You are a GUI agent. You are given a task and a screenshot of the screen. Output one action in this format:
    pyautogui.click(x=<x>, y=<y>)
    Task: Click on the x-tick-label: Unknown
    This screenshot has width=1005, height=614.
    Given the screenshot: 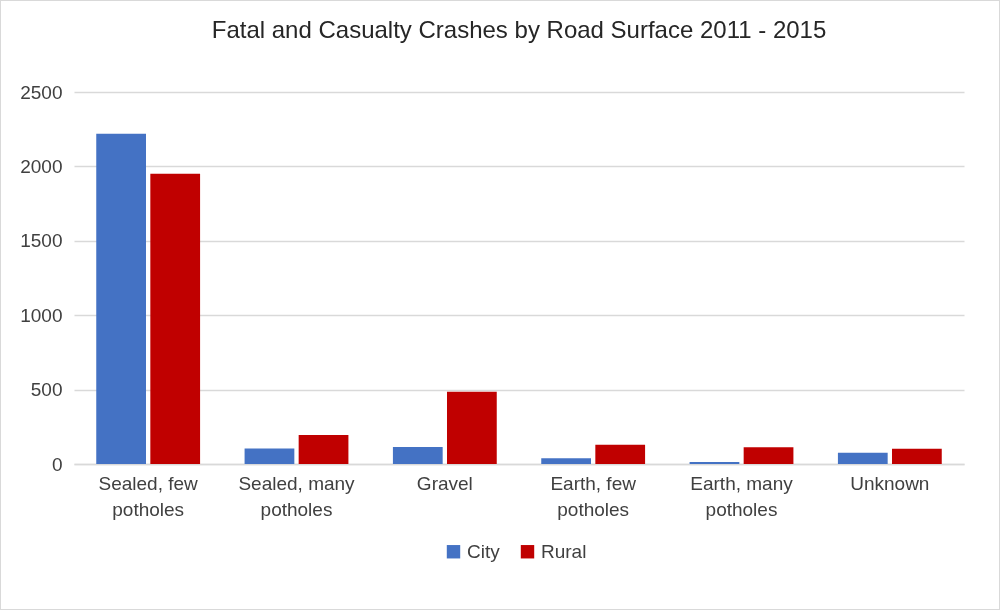 What is the action you would take?
    pyautogui.click(x=890, y=483)
    